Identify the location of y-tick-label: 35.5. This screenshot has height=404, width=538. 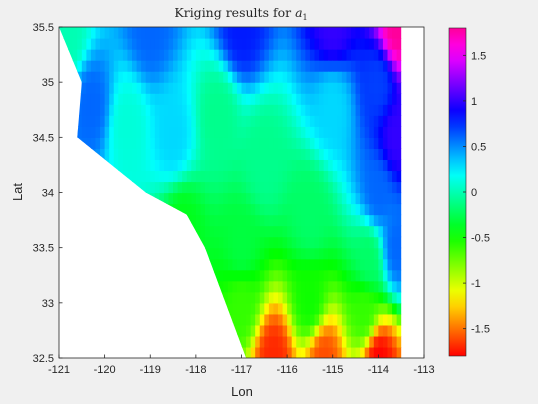
(43, 28).